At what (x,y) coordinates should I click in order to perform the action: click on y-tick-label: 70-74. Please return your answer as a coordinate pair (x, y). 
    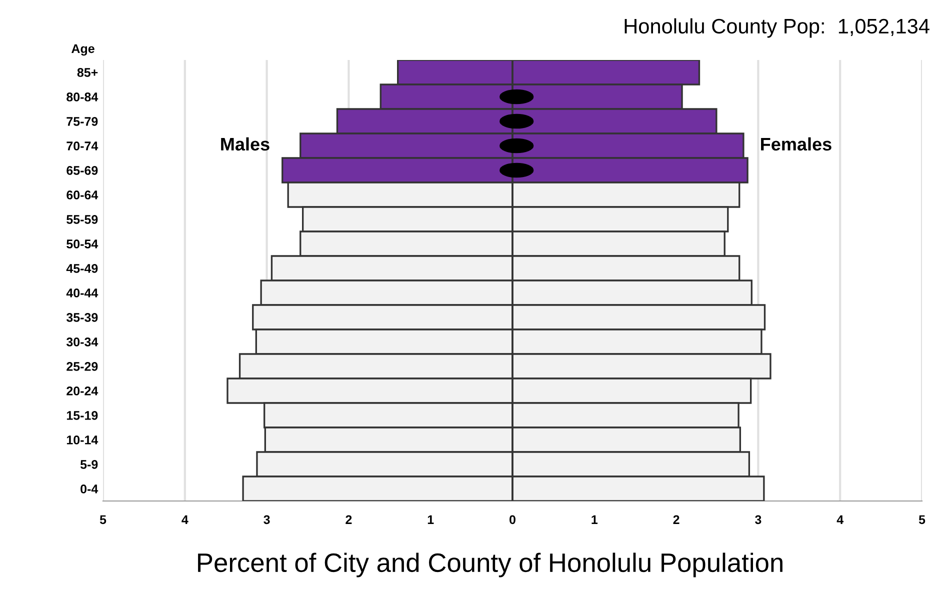
    Looking at the image, I should click on (82, 146).